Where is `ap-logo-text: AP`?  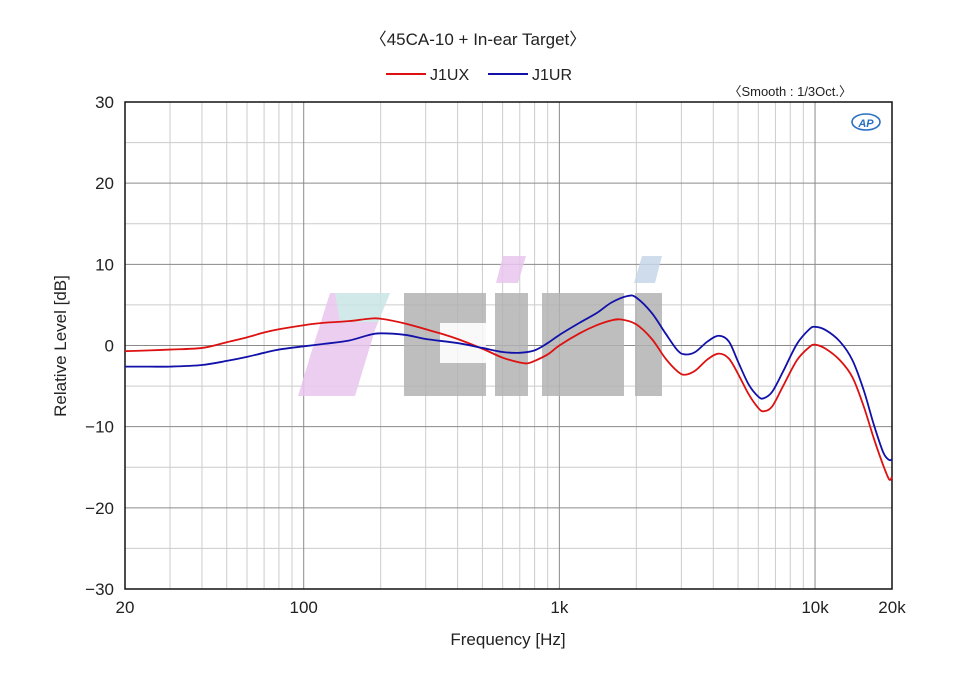
ap-logo-text: AP is located at coordinates (865, 124).